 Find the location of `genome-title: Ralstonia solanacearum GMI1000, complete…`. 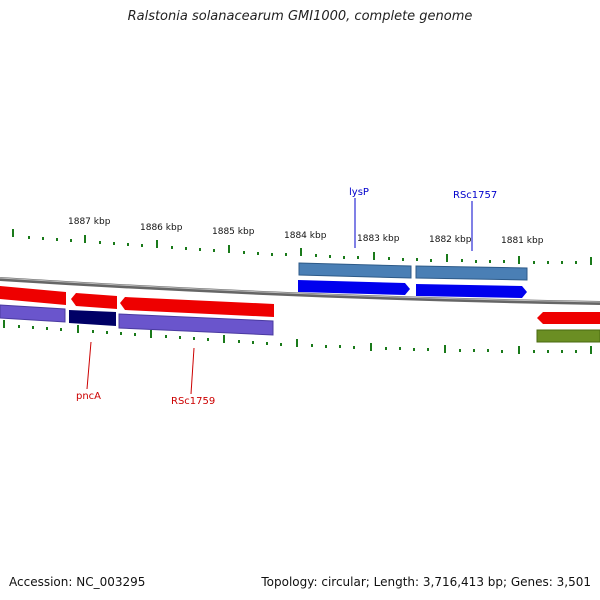

genome-title: Ralstonia solanacearum GMI1000, complete… is located at coordinates (300, 16).